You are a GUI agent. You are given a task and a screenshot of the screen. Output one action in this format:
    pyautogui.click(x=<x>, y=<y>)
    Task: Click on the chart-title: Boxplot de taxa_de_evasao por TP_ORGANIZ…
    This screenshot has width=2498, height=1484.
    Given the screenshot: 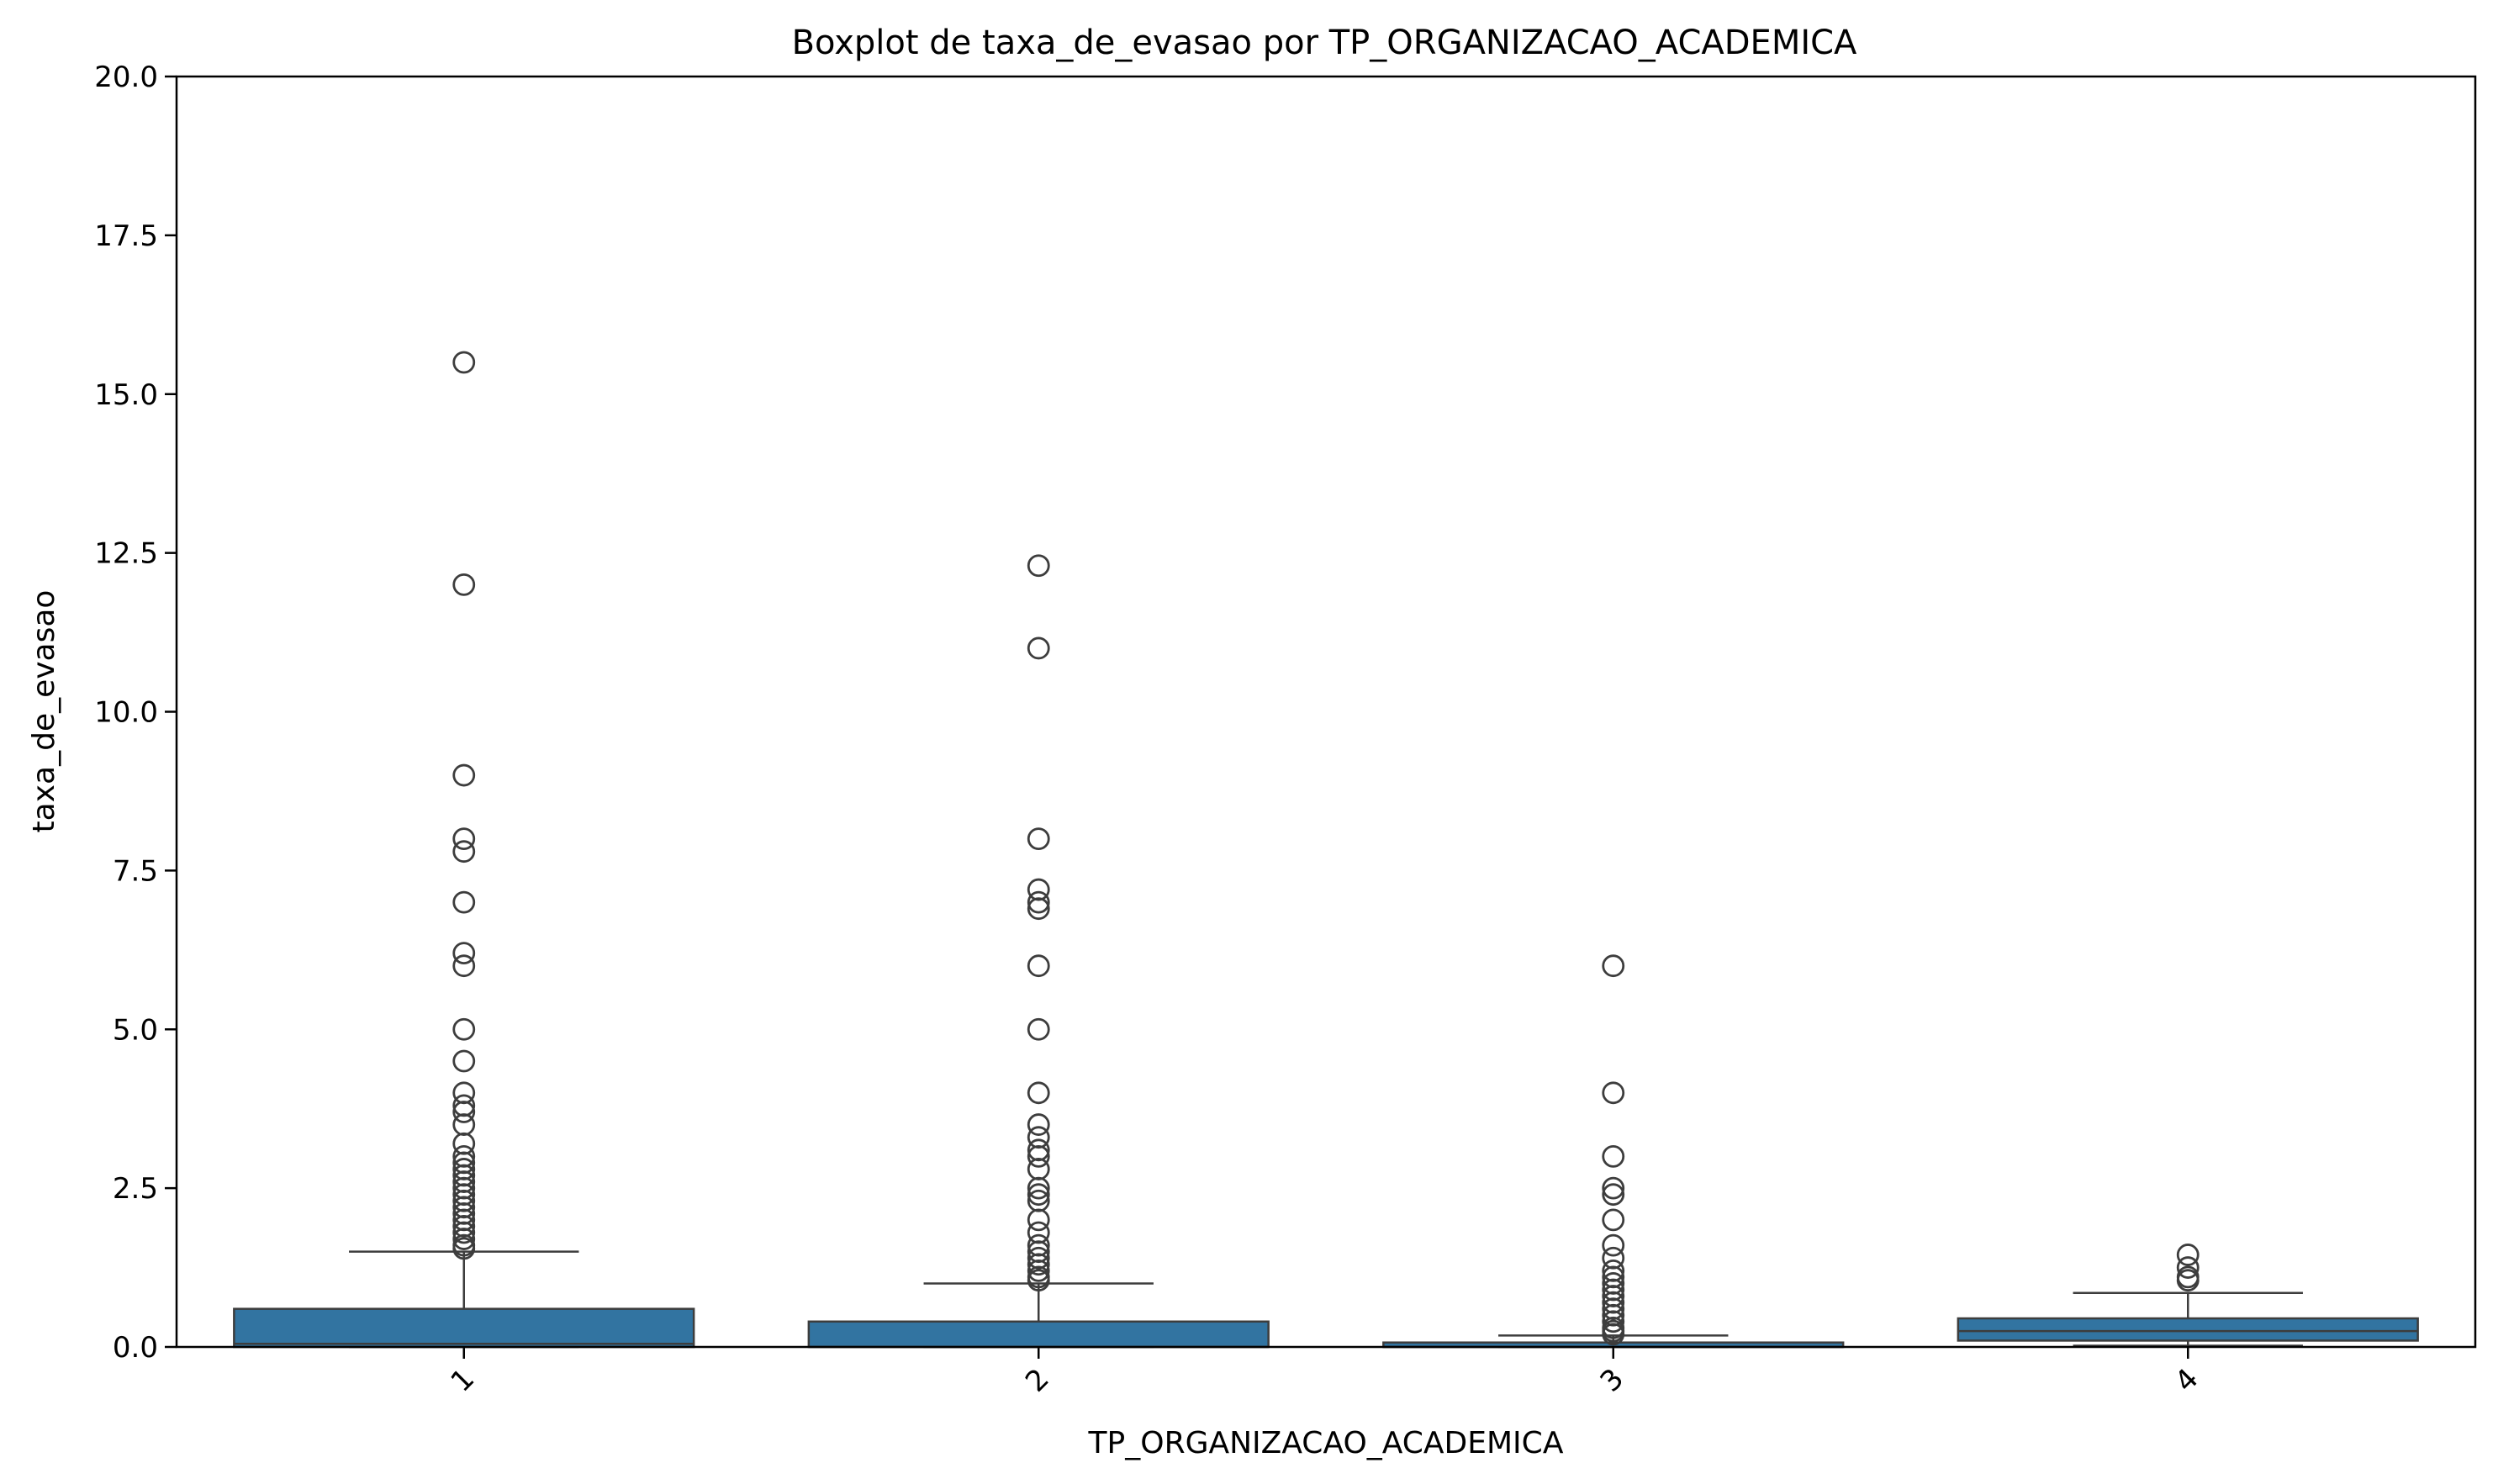 What is the action you would take?
    pyautogui.click(x=1324, y=43)
    